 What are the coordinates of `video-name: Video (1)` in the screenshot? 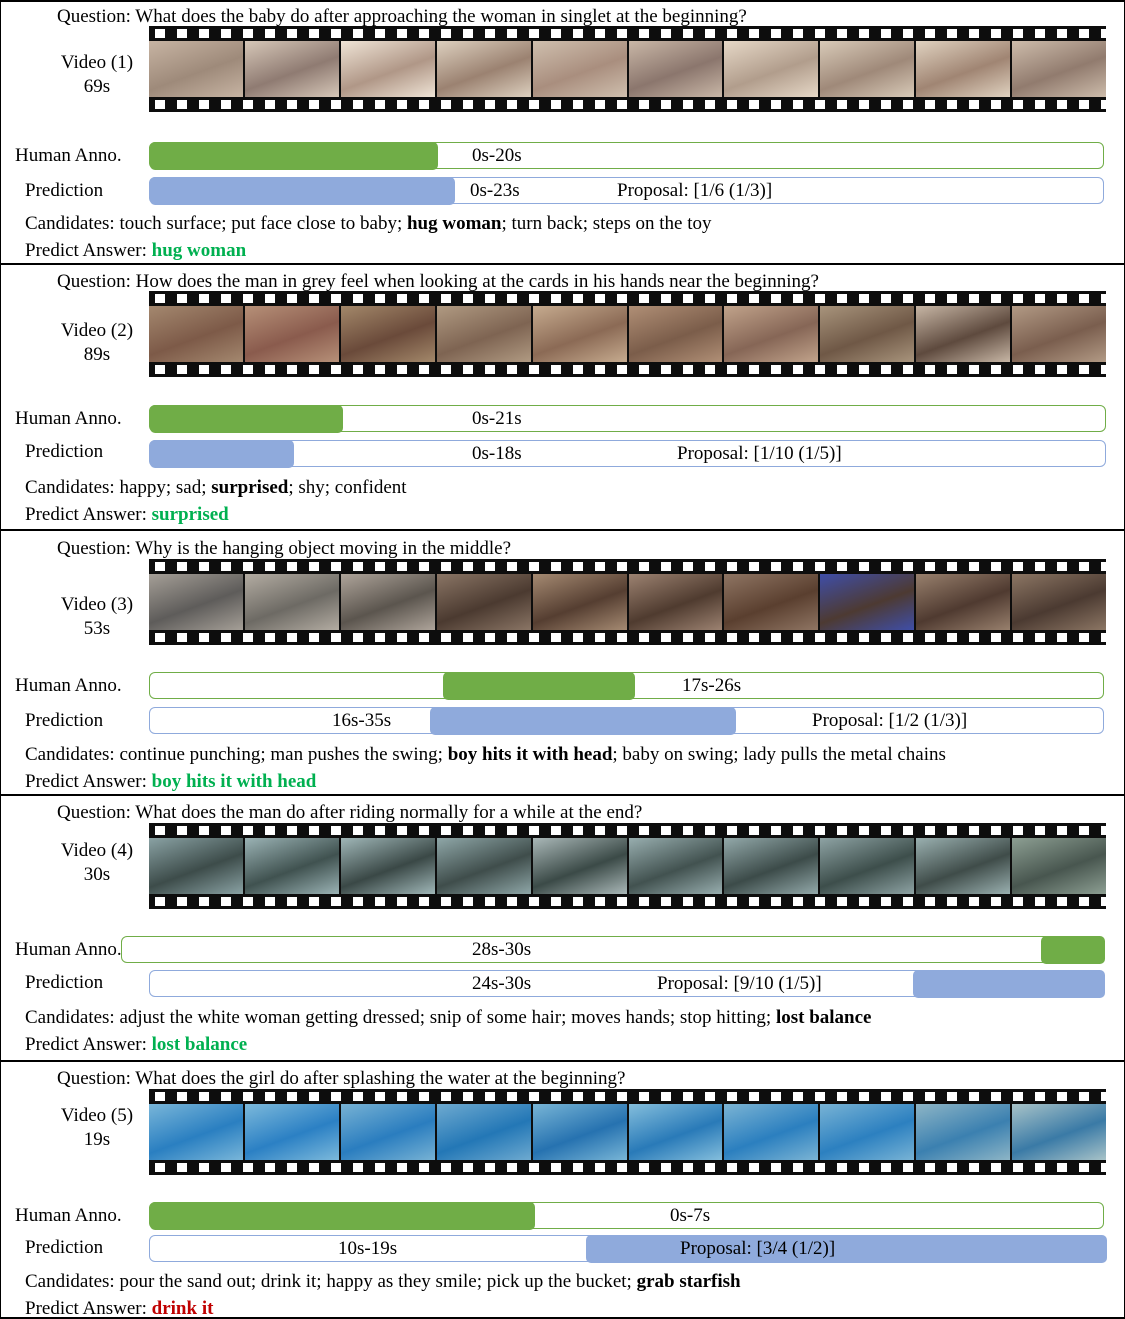 It's located at (97, 62).